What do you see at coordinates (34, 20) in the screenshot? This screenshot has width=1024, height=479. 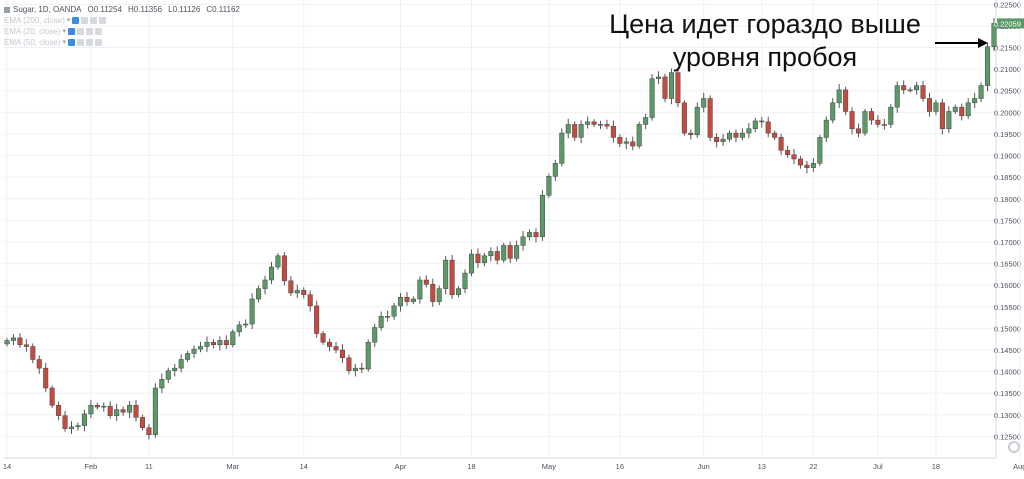 I see `ema-200-label: EMA (200, close)` at bounding box center [34, 20].